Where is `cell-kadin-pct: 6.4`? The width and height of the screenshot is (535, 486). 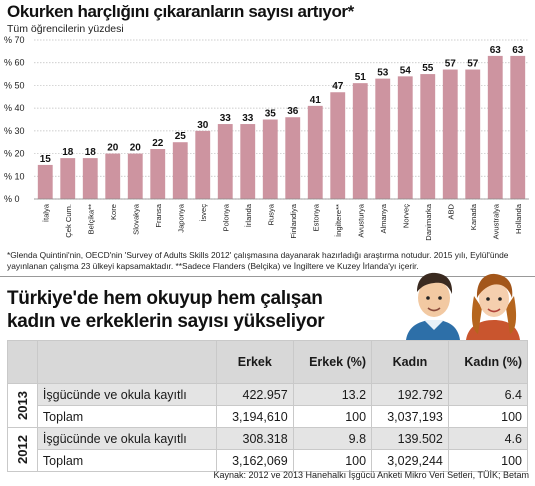 cell-kadin-pct: 6.4 is located at coordinates (488, 394).